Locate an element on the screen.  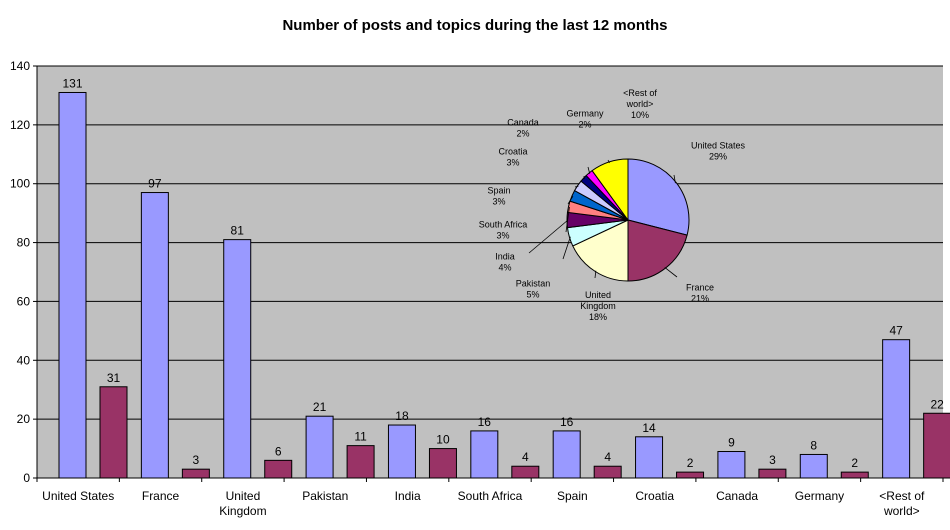
bar-value-label: 81 is located at coordinates (238, 231).